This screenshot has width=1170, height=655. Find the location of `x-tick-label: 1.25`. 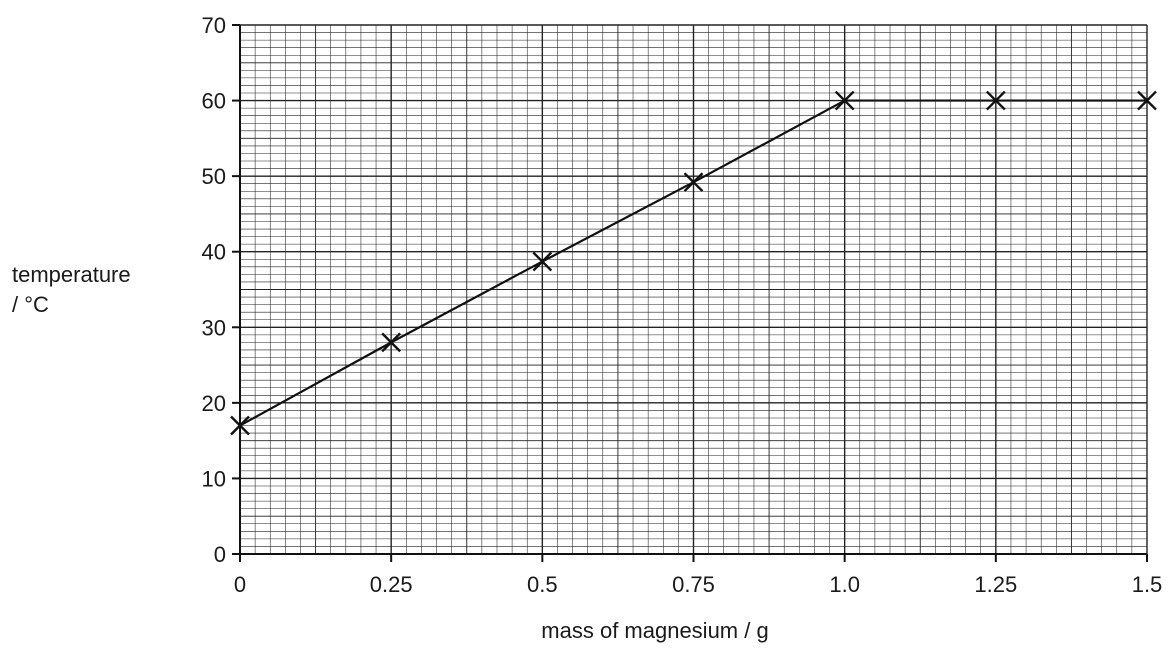

x-tick-label: 1.25 is located at coordinates (995, 584).